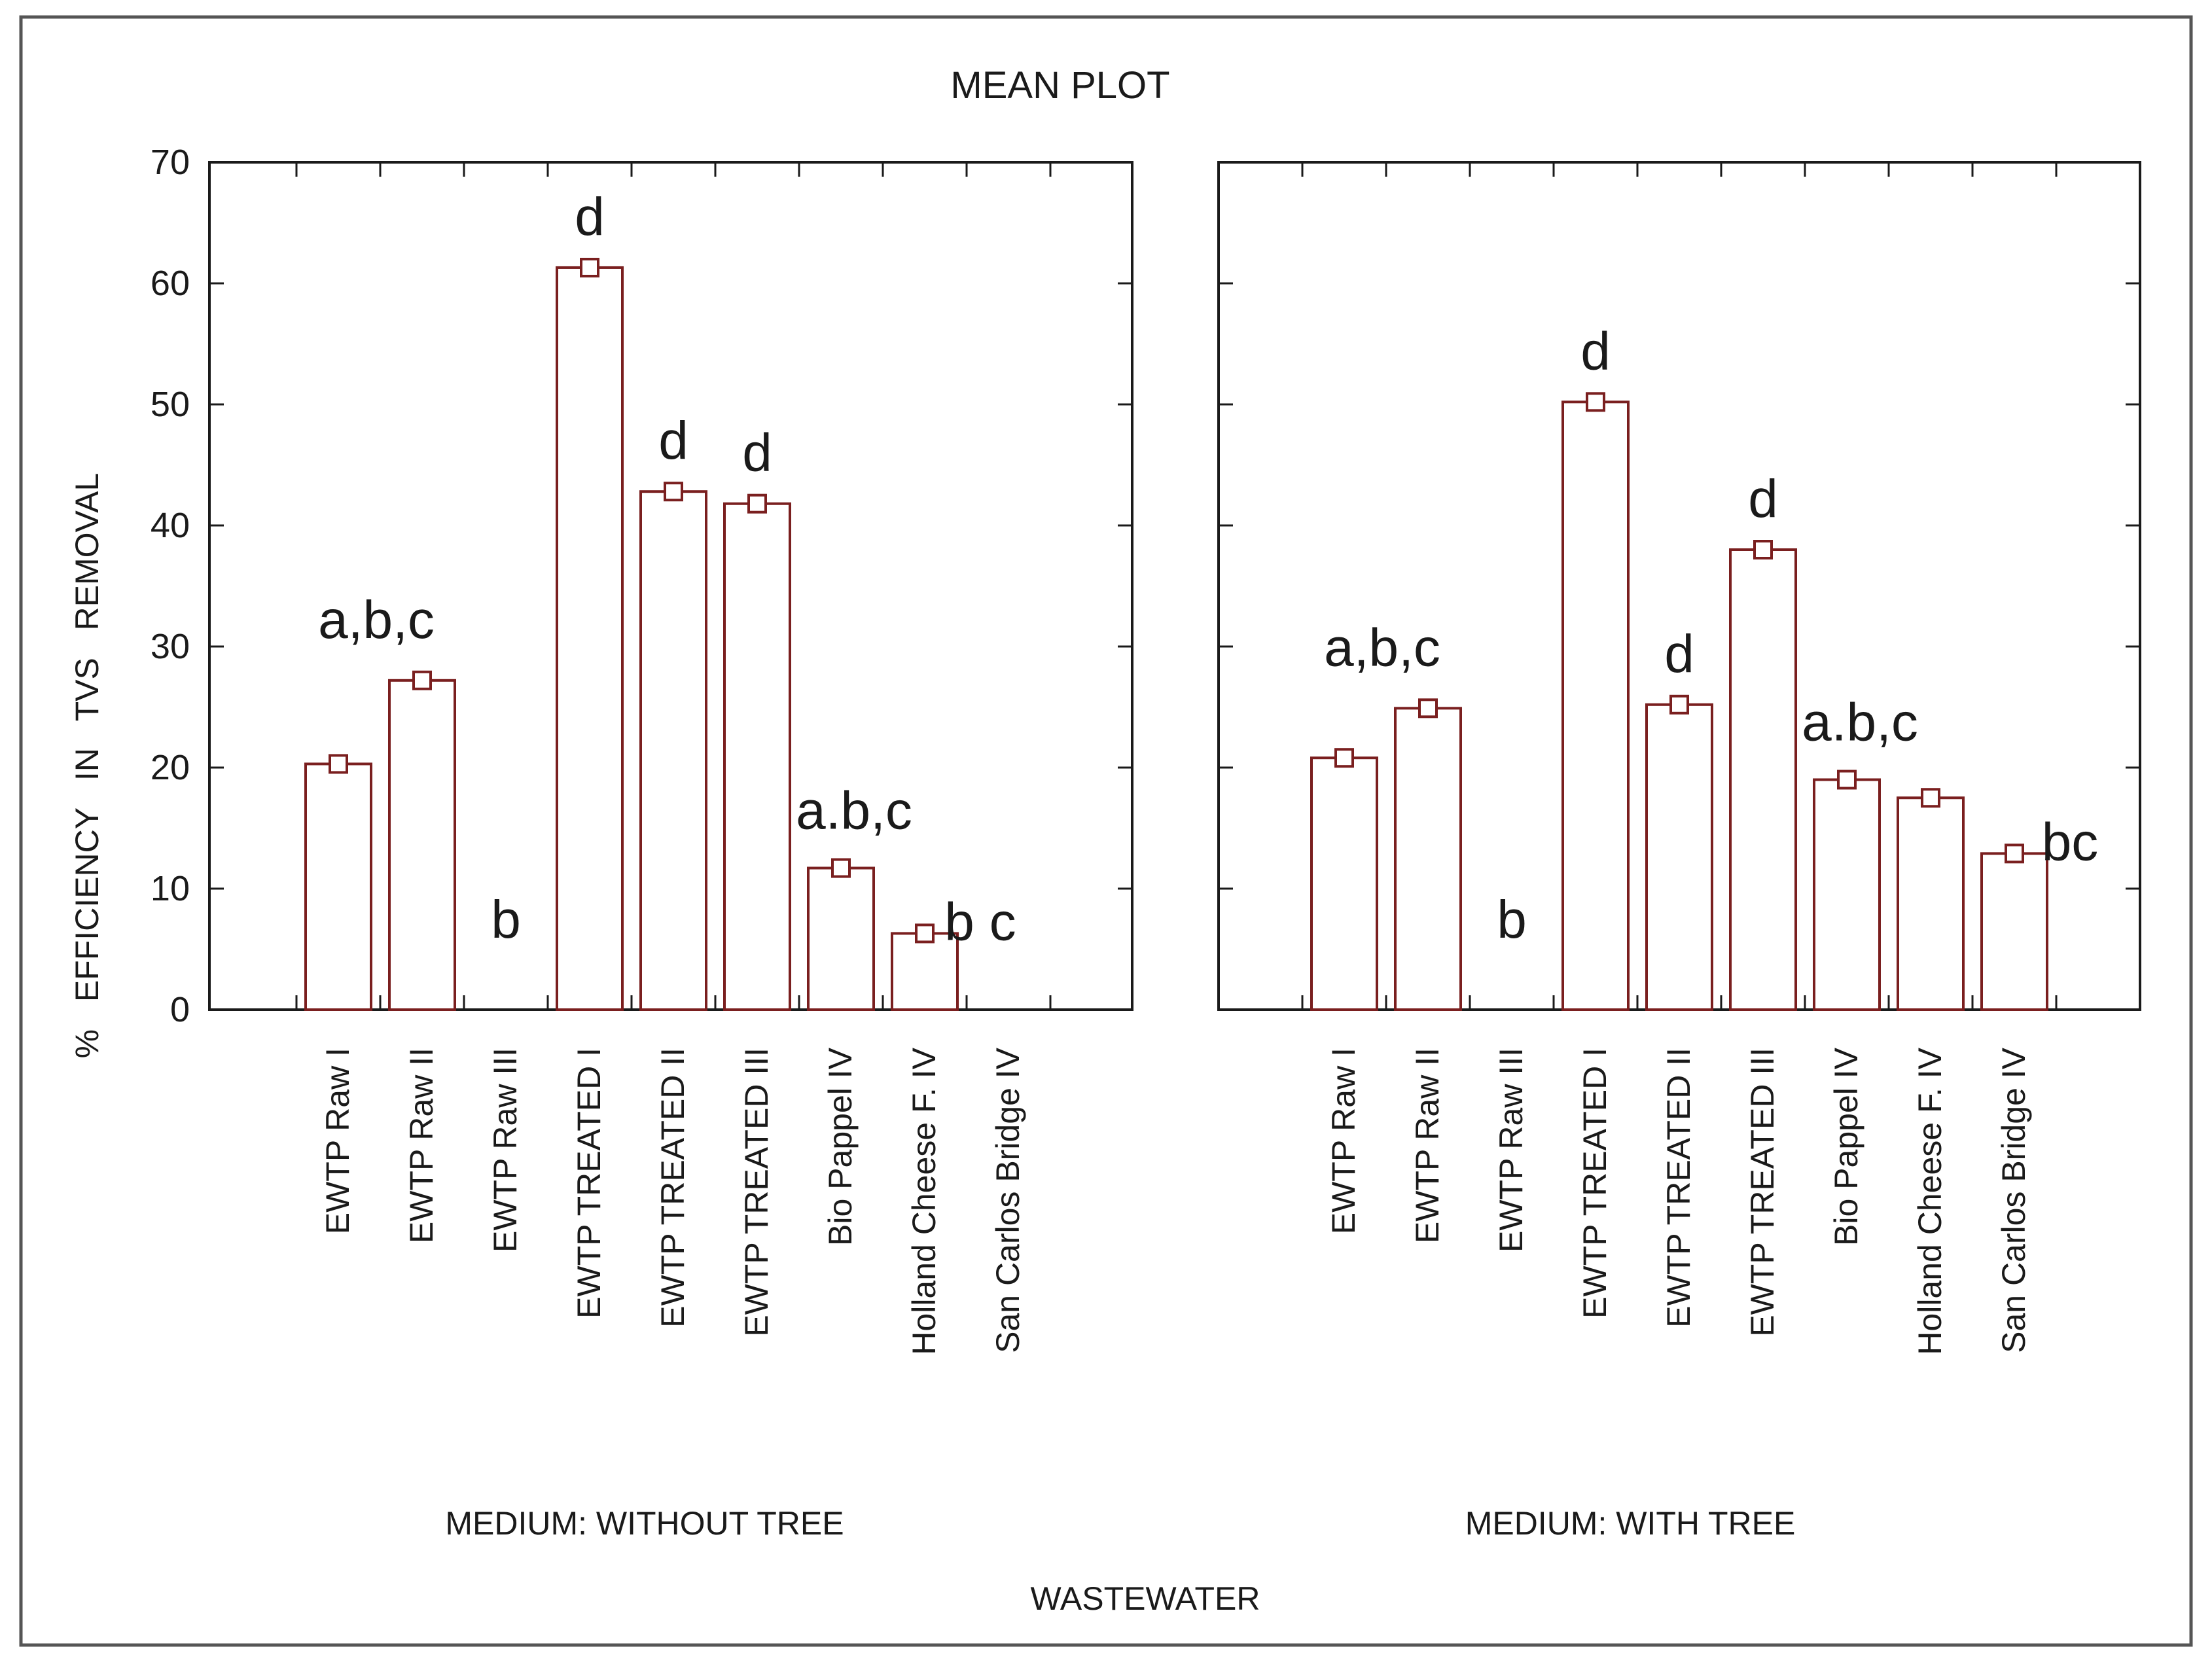  I want to click on y-tick-label: 20, so click(170, 768).